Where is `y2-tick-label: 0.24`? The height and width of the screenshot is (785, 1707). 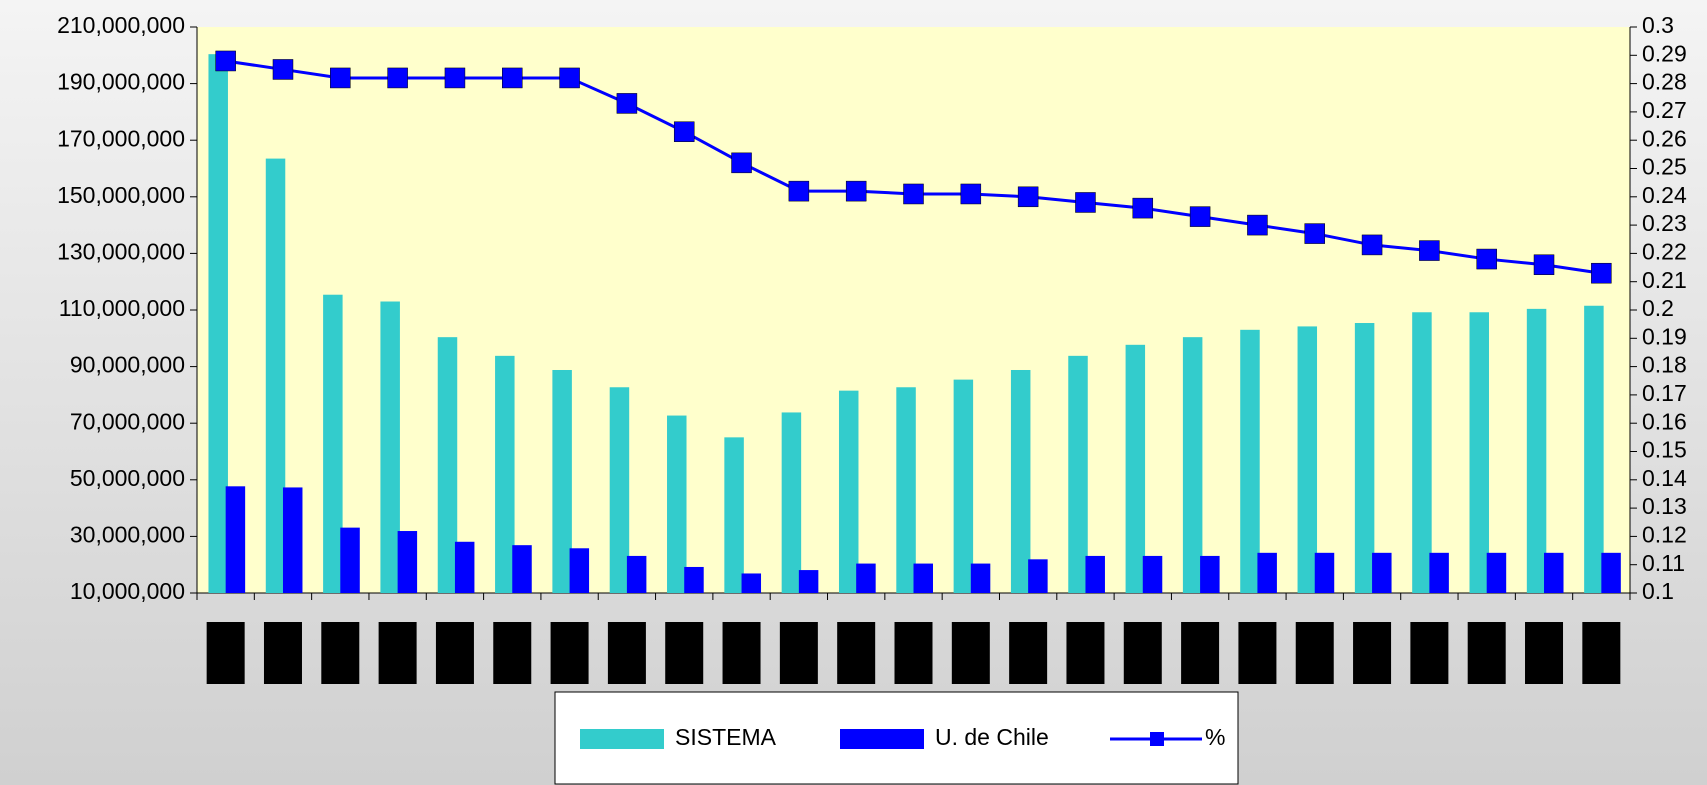 y2-tick-label: 0.24 is located at coordinates (1664, 195).